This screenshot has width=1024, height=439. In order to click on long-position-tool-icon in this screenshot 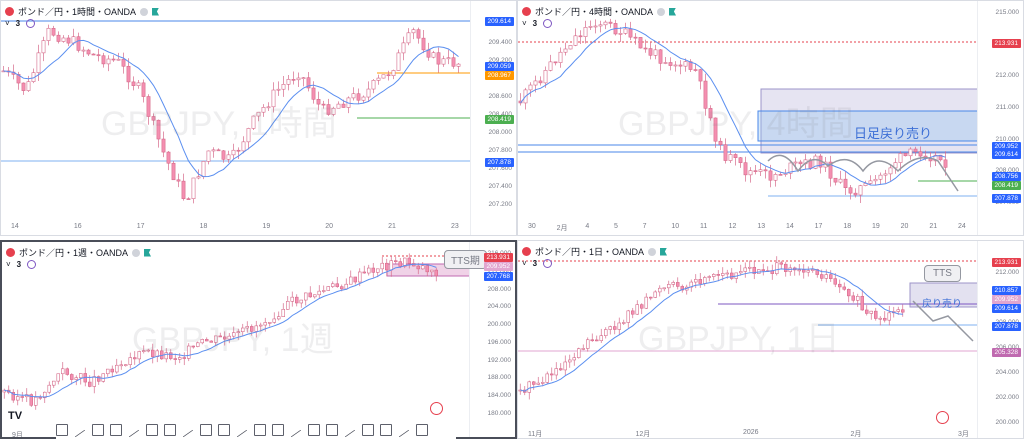, I will do `click(314, 430)`.